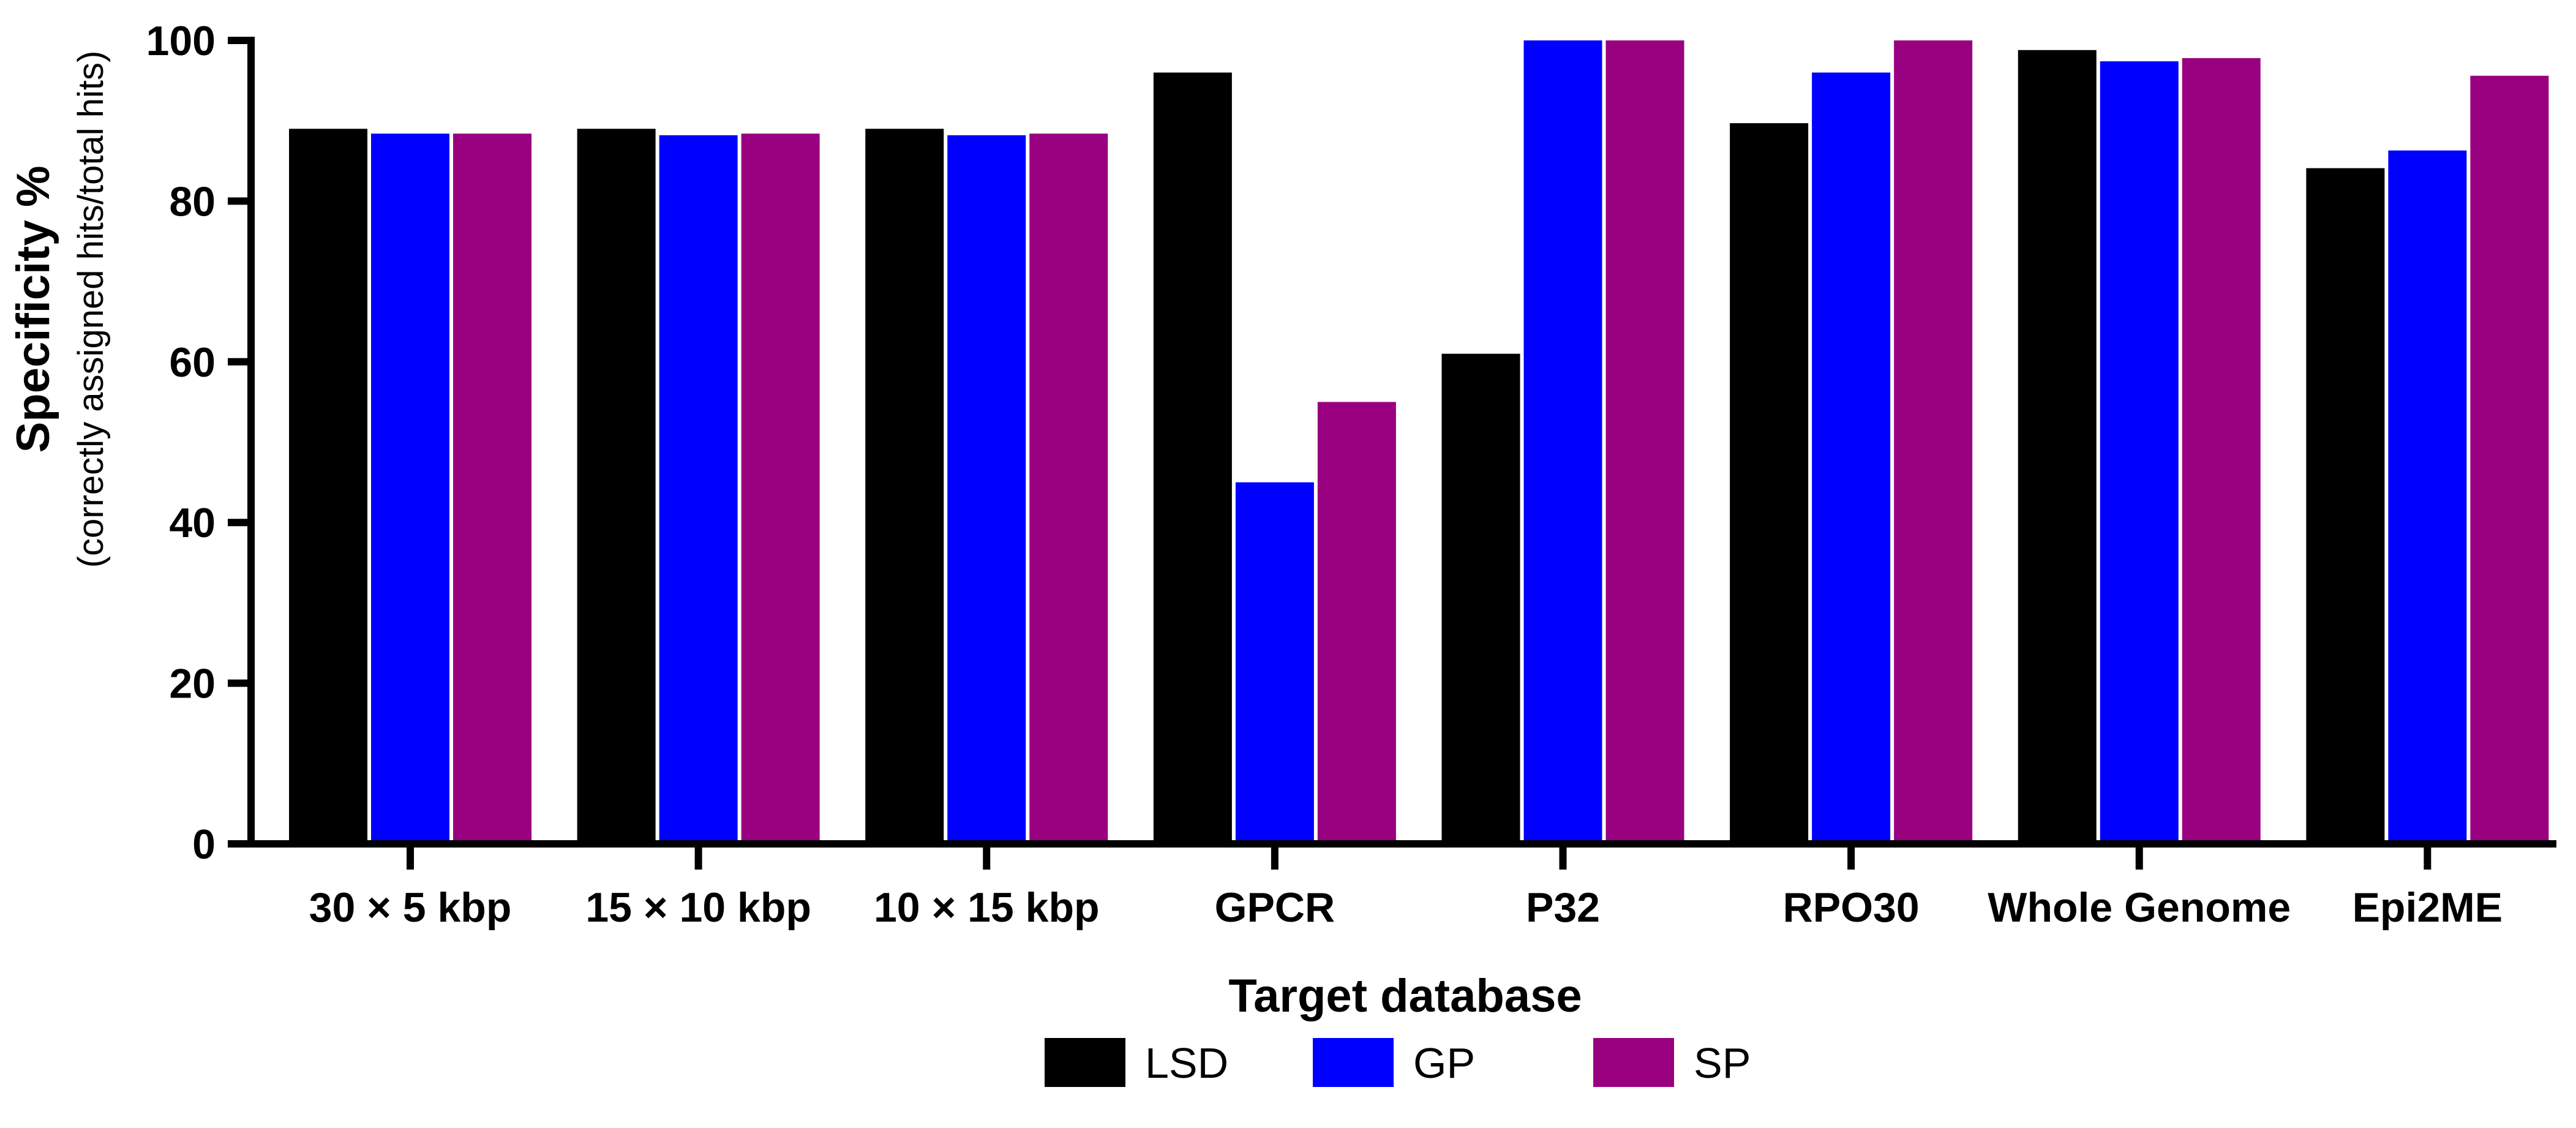  I want to click on y-tick-label: 100, so click(181, 41).